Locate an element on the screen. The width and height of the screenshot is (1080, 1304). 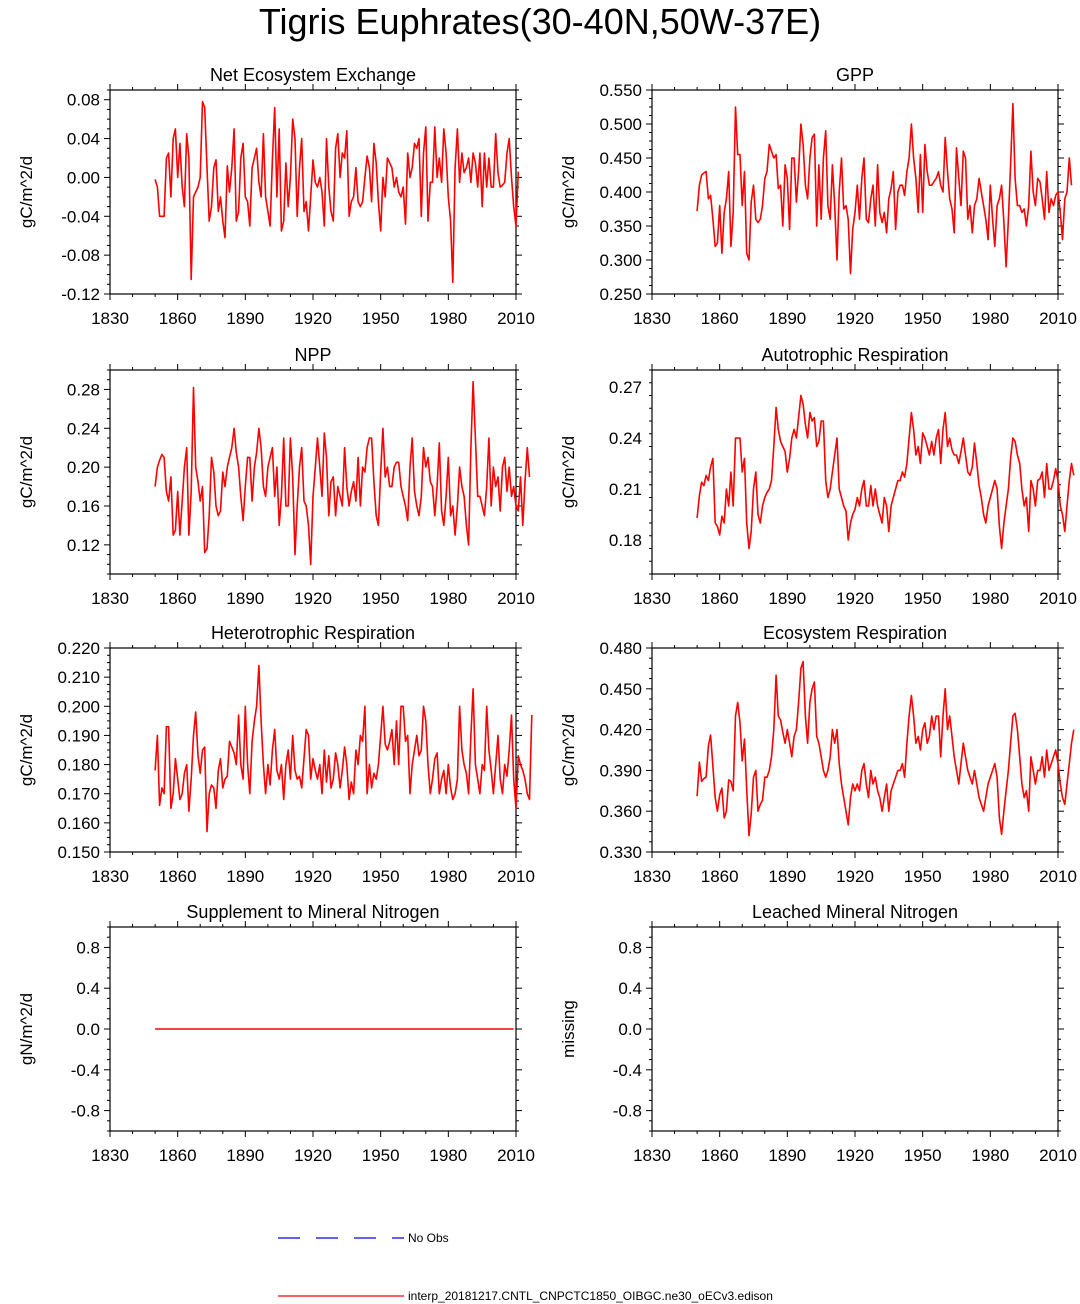
leached-mineral-nitrogen-title: Leached Mineral Nitrogen is located at coordinates (855, 912).